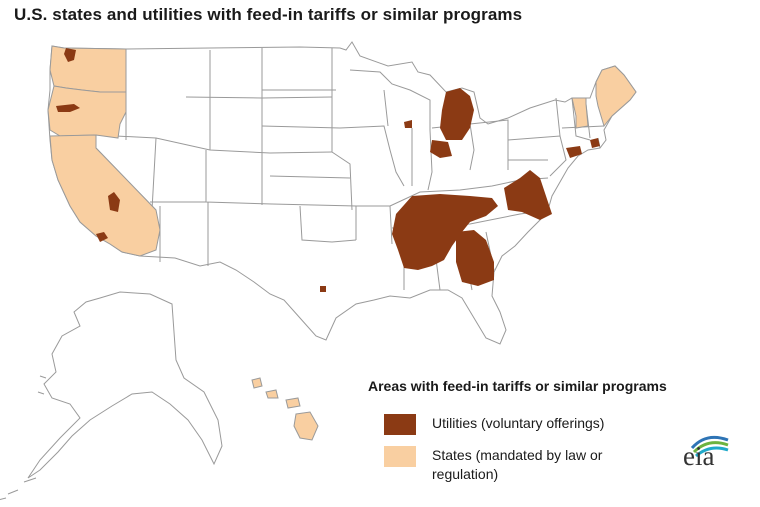  Describe the element at coordinates (125, 385) in the screenshot. I see `alaska` at that location.